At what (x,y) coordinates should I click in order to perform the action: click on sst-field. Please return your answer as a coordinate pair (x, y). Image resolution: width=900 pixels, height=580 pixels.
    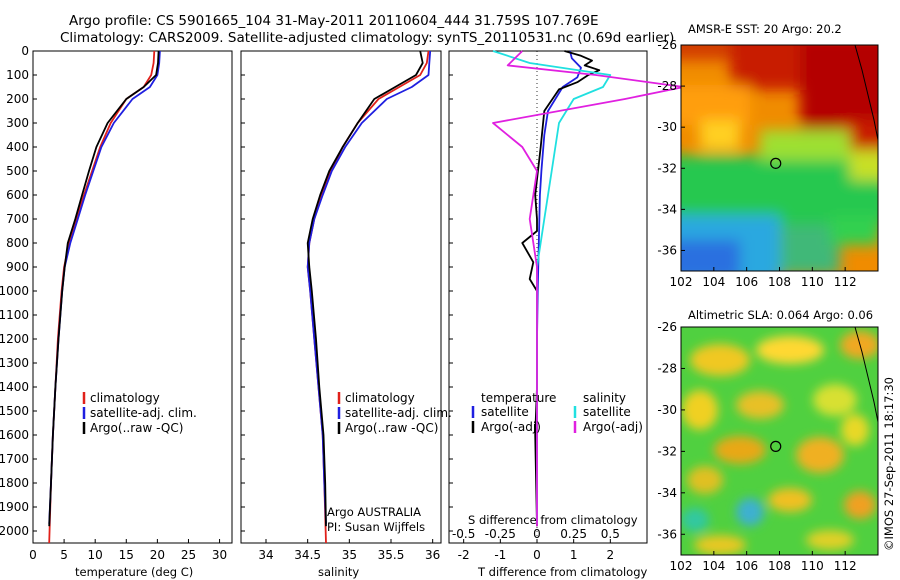
    Looking at the image, I should click on (779, 158).